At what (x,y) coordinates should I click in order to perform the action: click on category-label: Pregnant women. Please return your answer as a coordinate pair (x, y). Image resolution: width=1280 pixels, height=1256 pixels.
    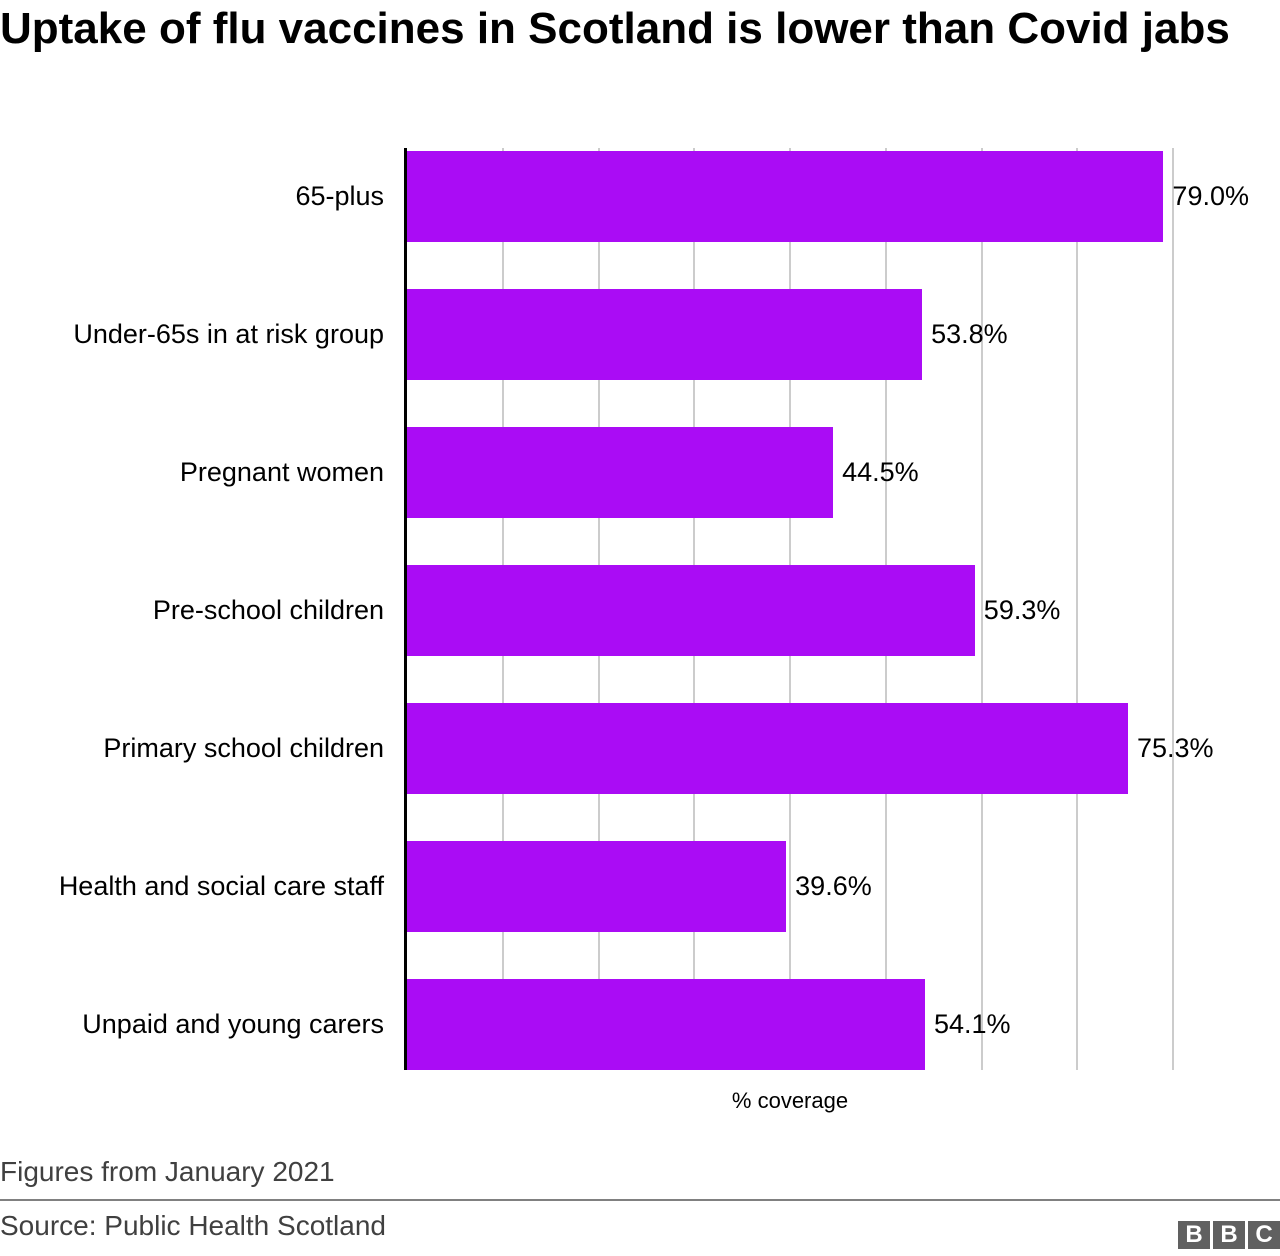
    Looking at the image, I should click on (281, 472).